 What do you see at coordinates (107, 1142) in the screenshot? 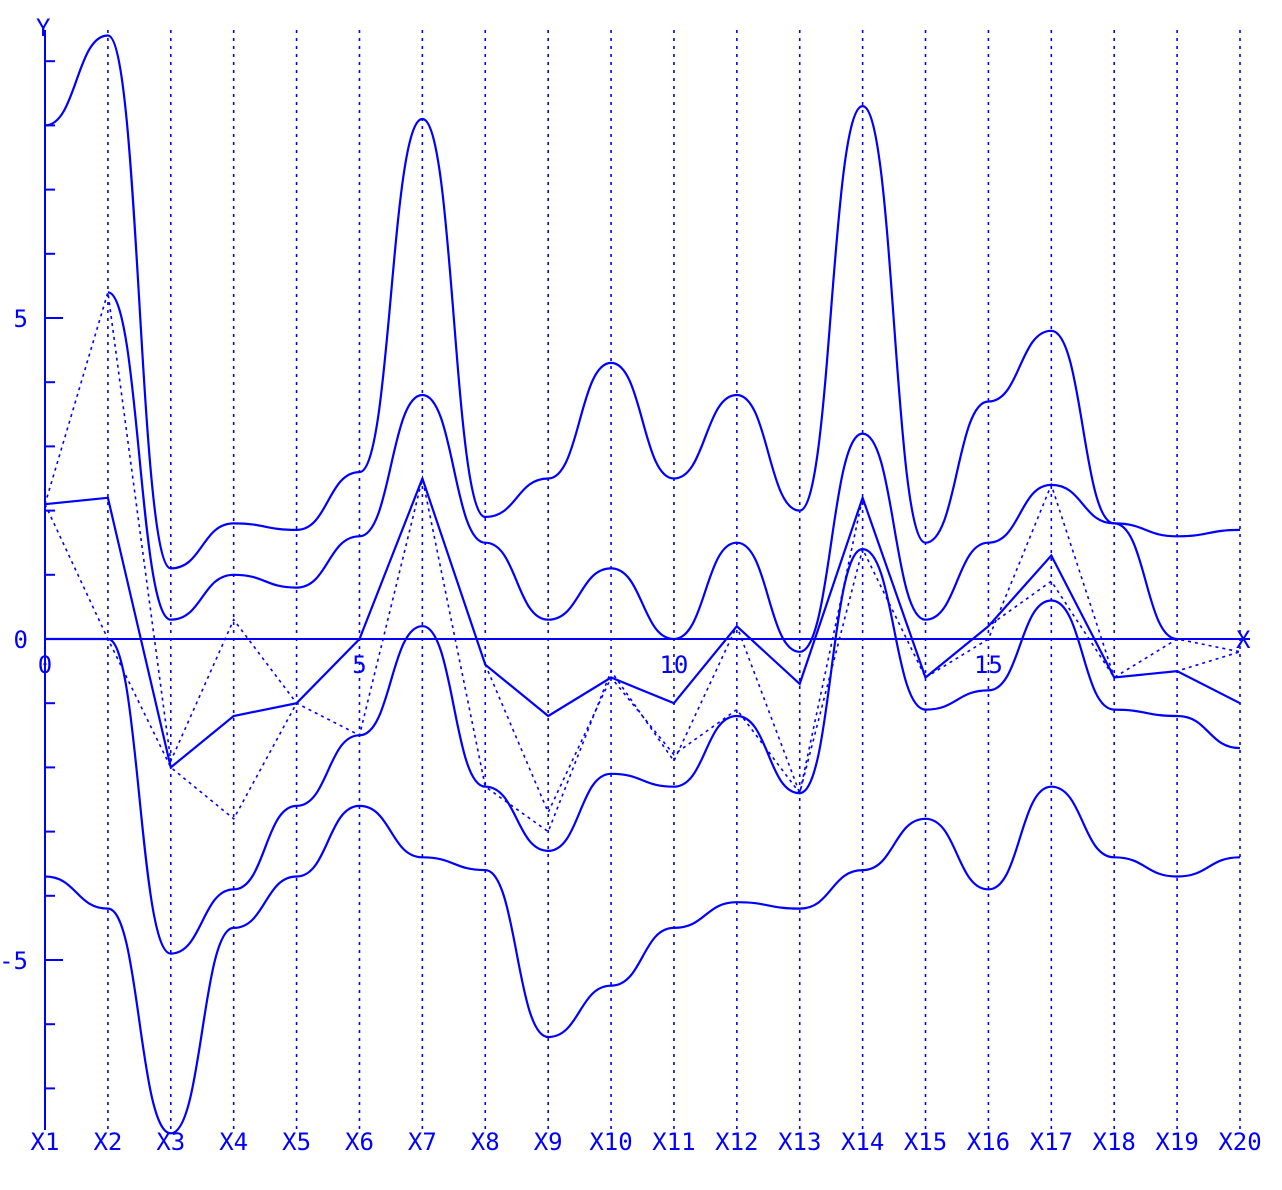
I see `x-bottom-label: X2` at bounding box center [107, 1142].